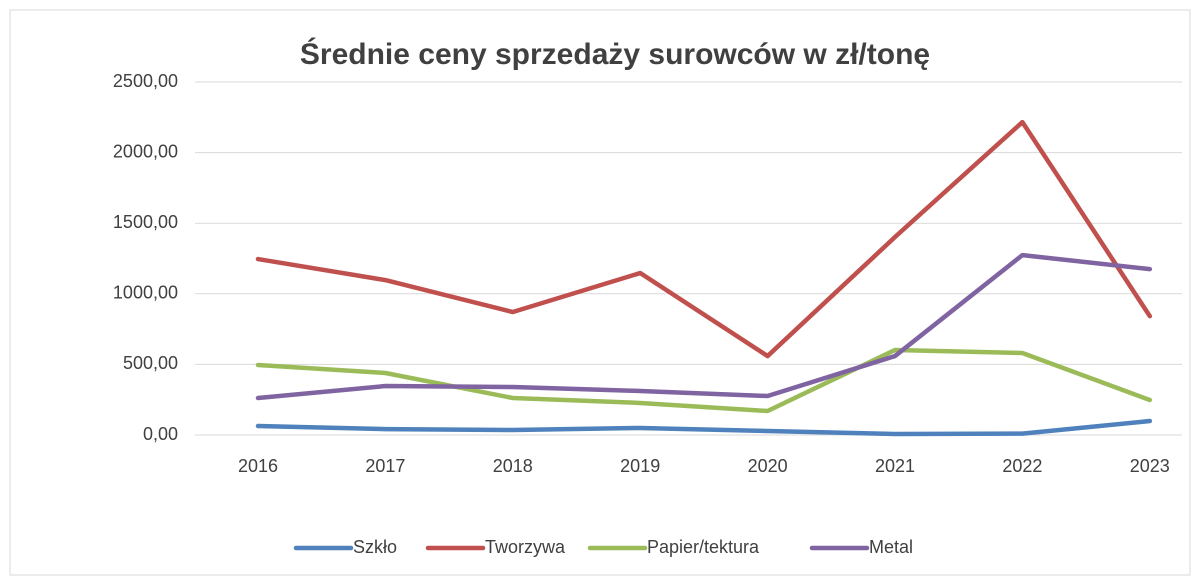  Describe the element at coordinates (513, 466) in the screenshot. I see `x-tick-label: 2018` at that location.